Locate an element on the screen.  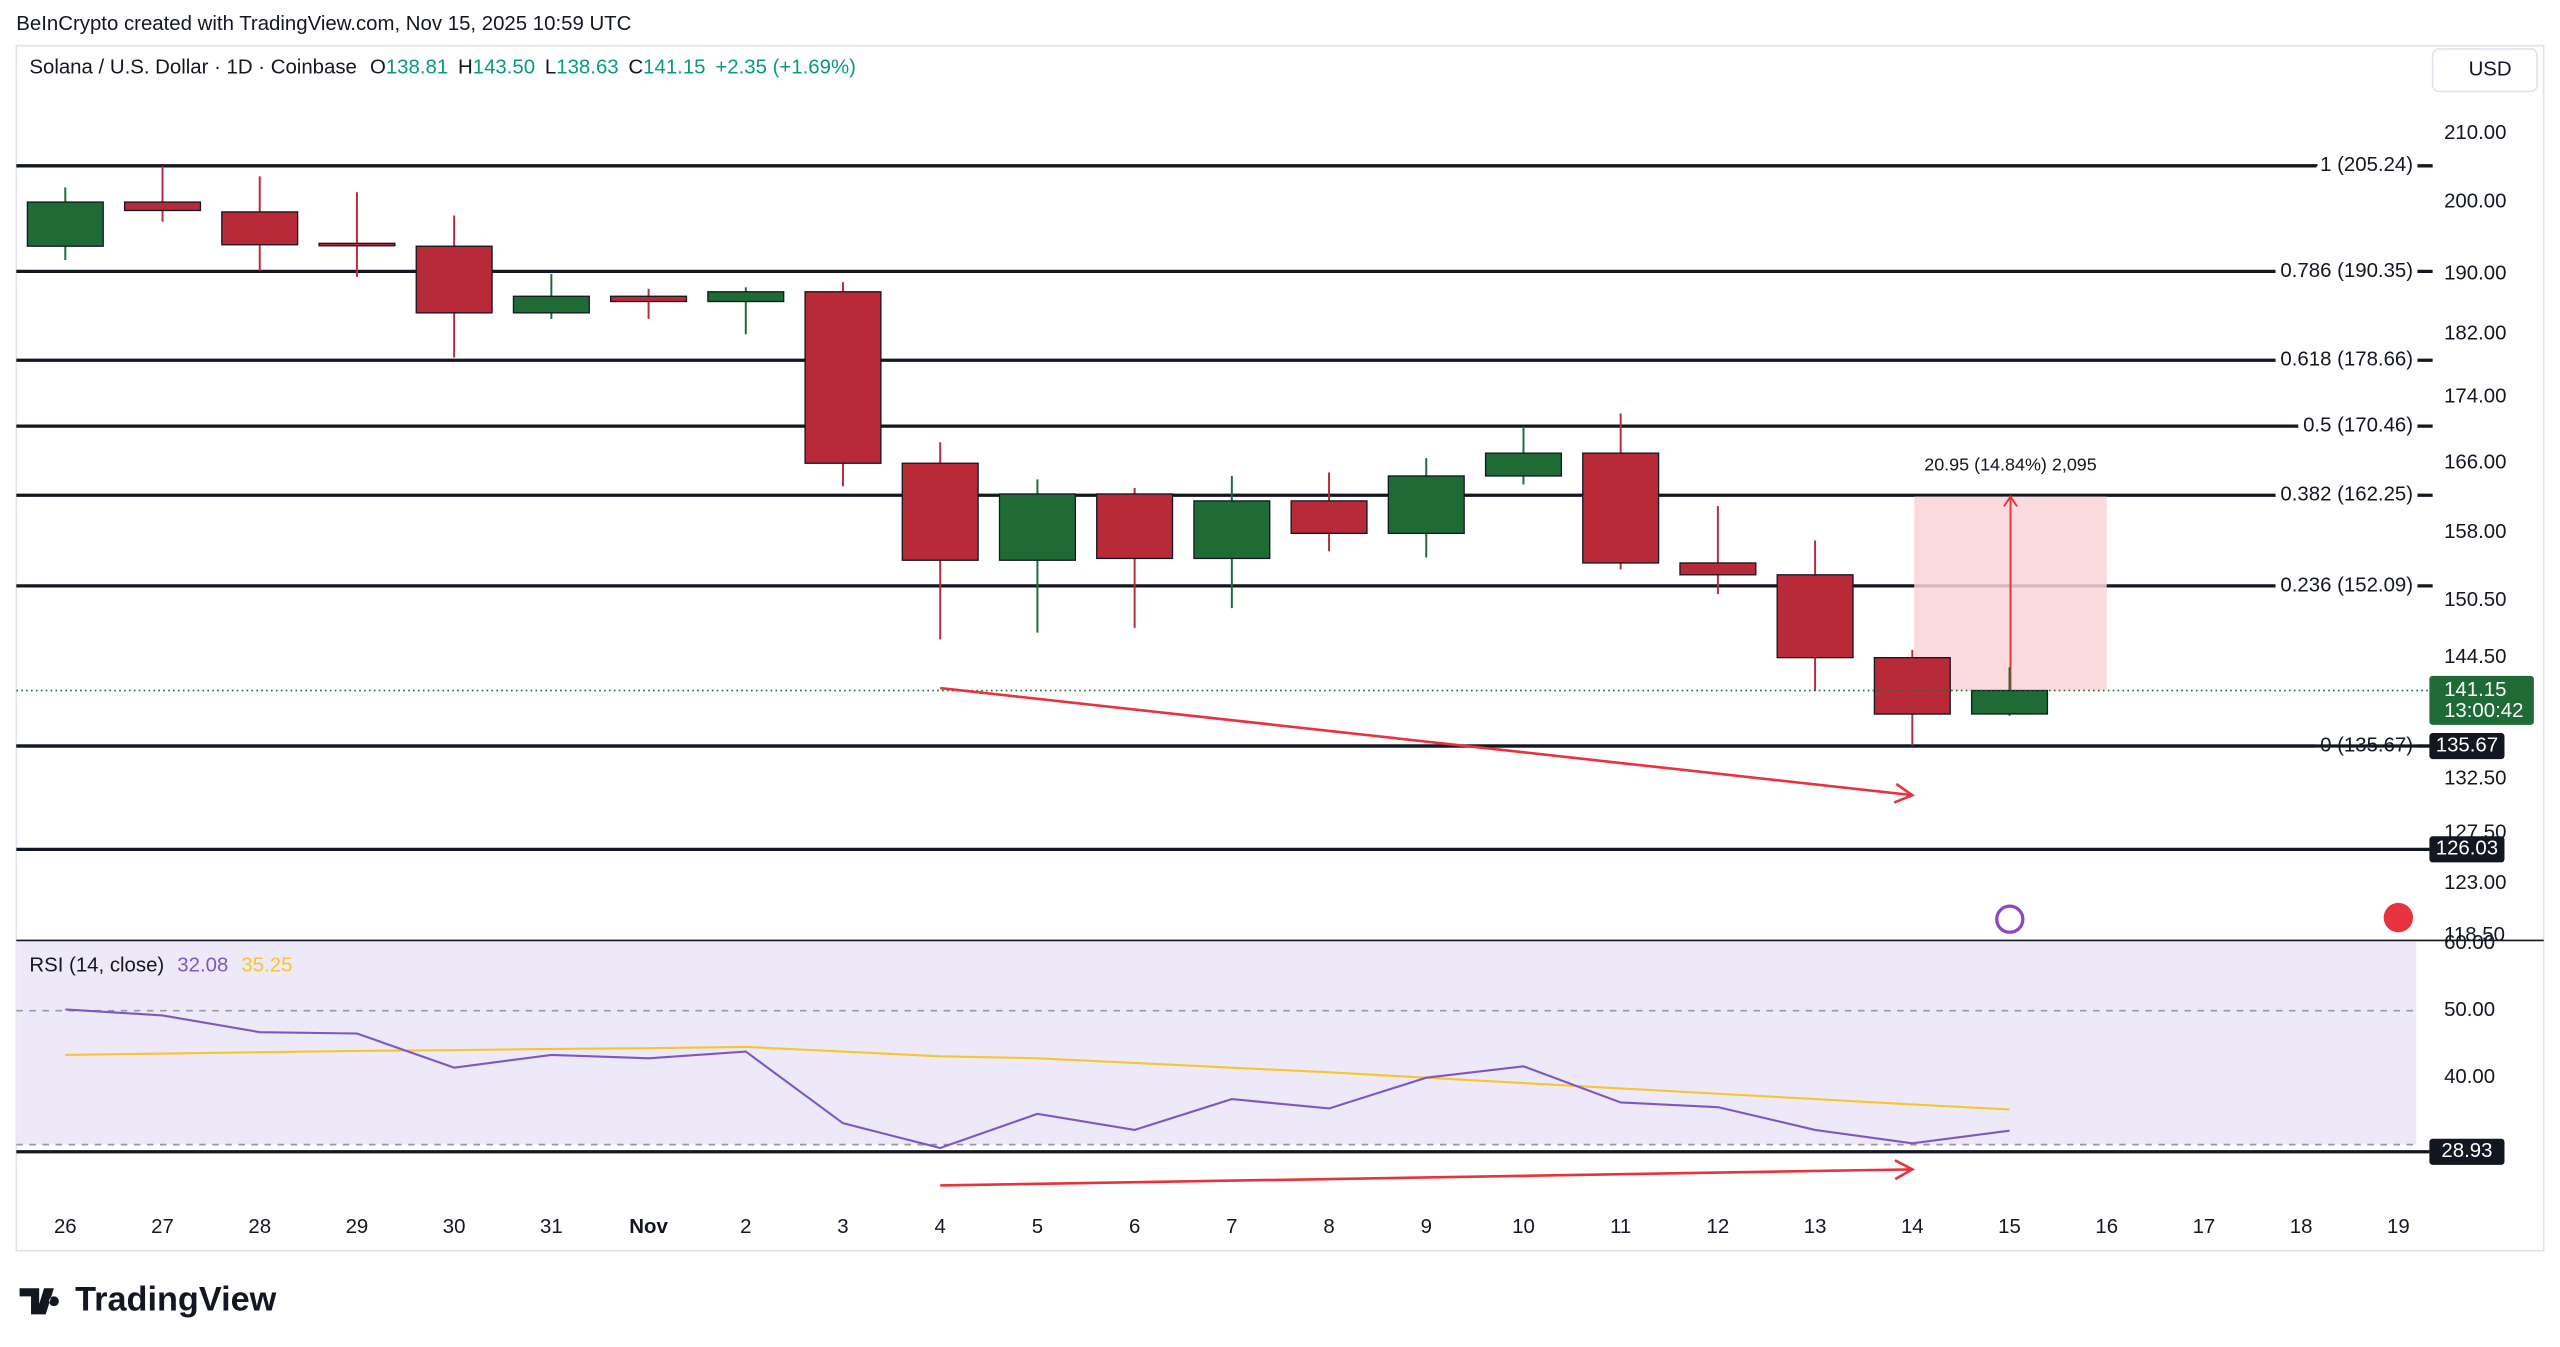
price-tag-label: 28.93 is located at coordinates (2466, 1151).